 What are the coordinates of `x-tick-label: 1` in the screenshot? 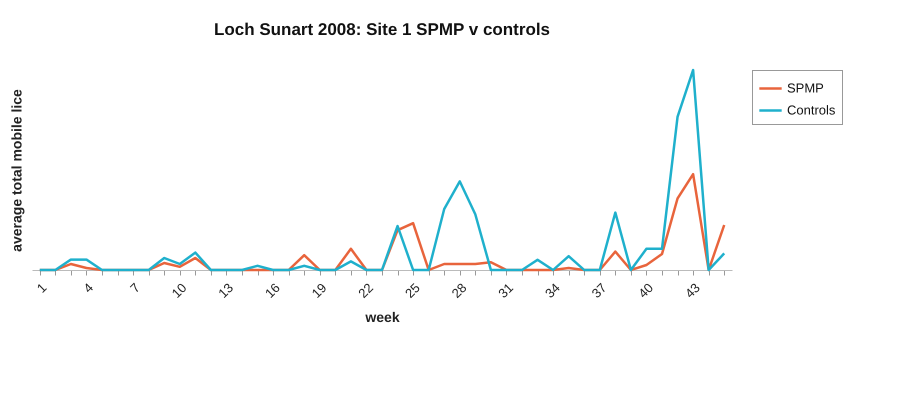 It's located at (42, 288).